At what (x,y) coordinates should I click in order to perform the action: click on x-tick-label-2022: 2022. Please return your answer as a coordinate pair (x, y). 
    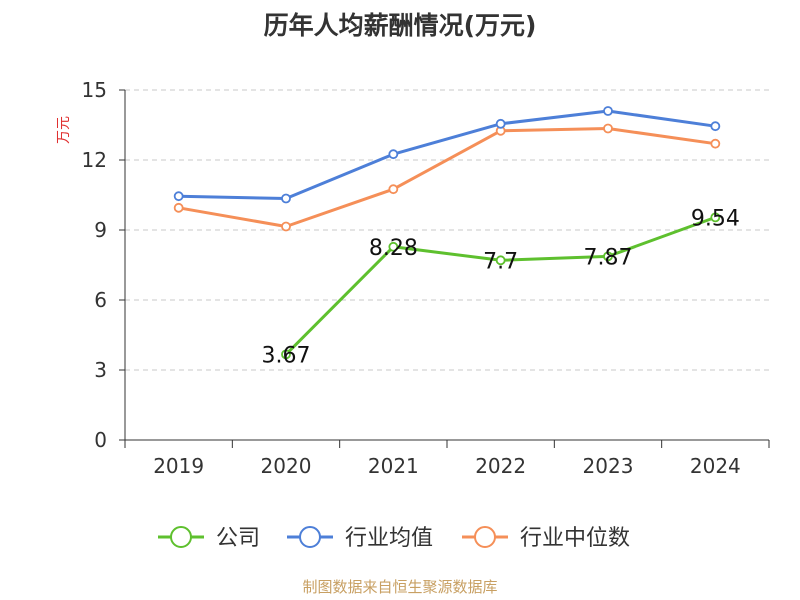
    Looking at the image, I should click on (500, 466).